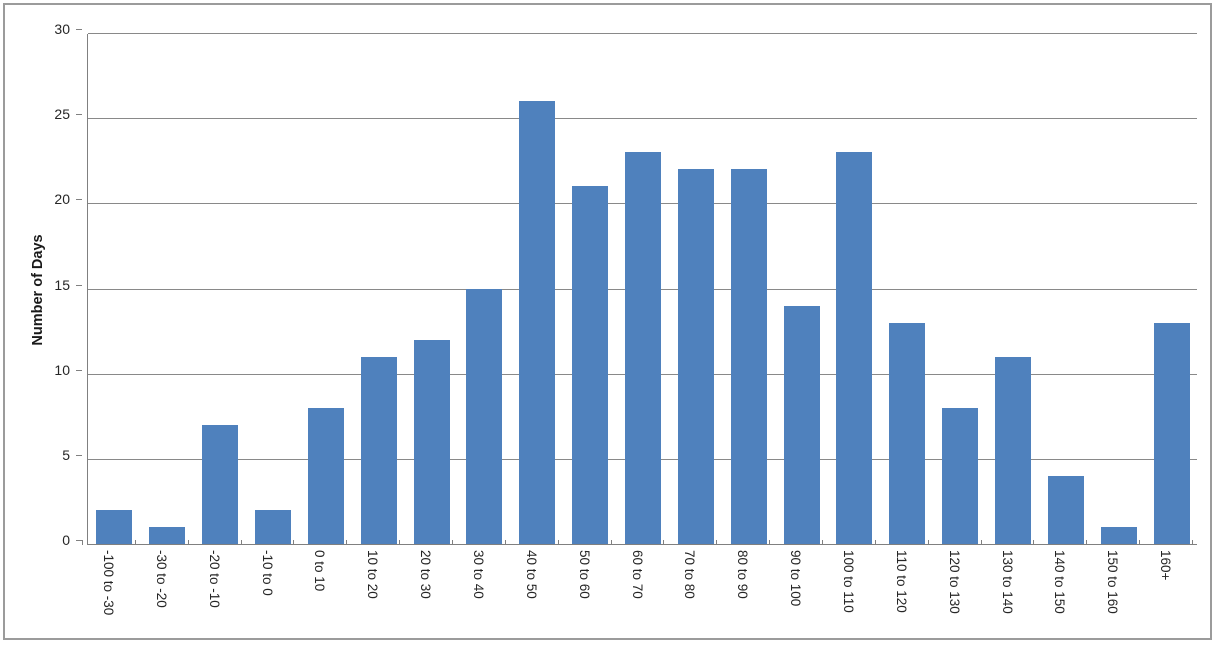  Describe the element at coordinates (637, 574) in the screenshot. I see `x-axis-label: 60 to 70` at that location.